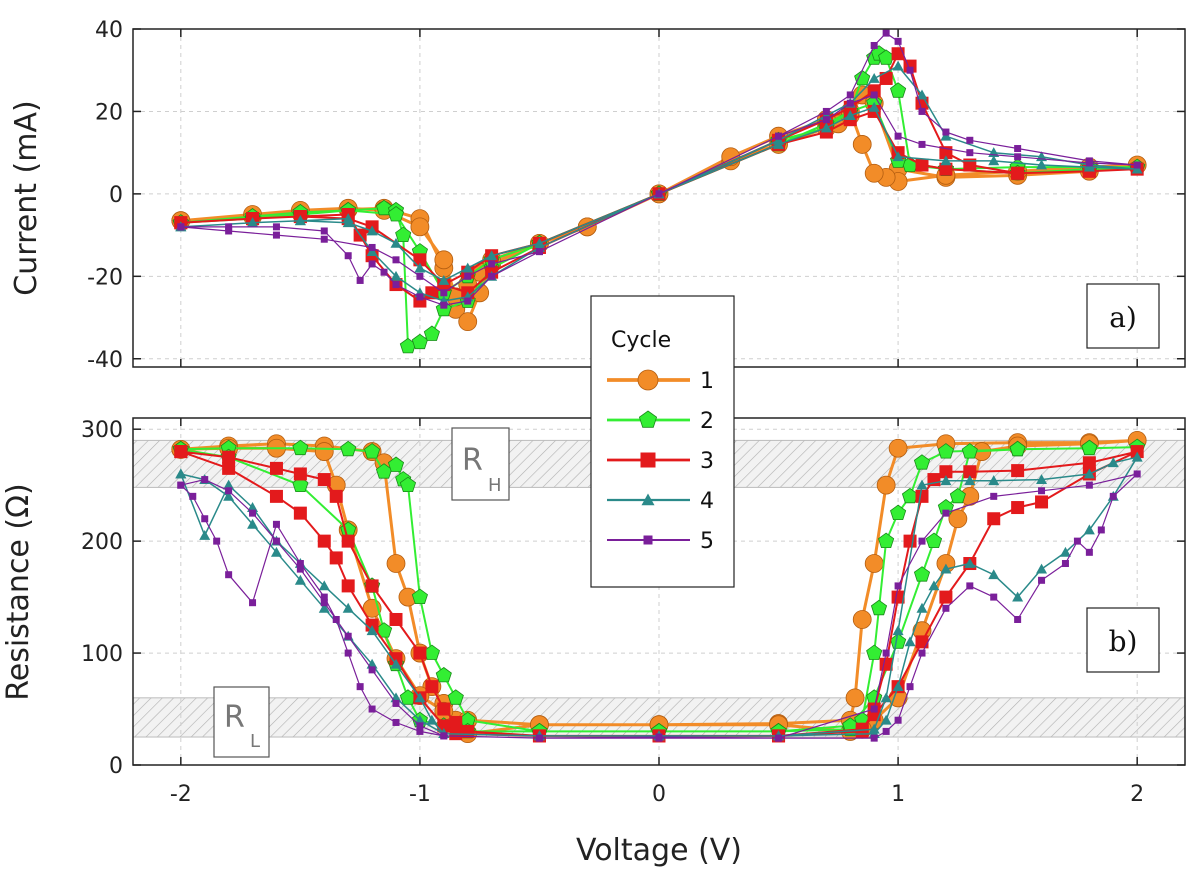 The image size is (1196, 876). What do you see at coordinates (480, 464) in the screenshot?
I see `band-rh-label-box` at bounding box center [480, 464].